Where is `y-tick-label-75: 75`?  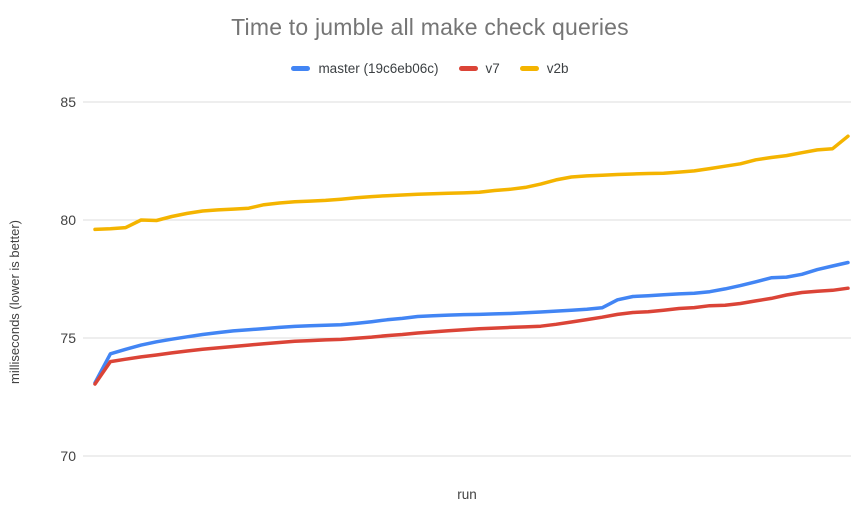
y-tick-label-75: 75 is located at coordinates (68, 338).